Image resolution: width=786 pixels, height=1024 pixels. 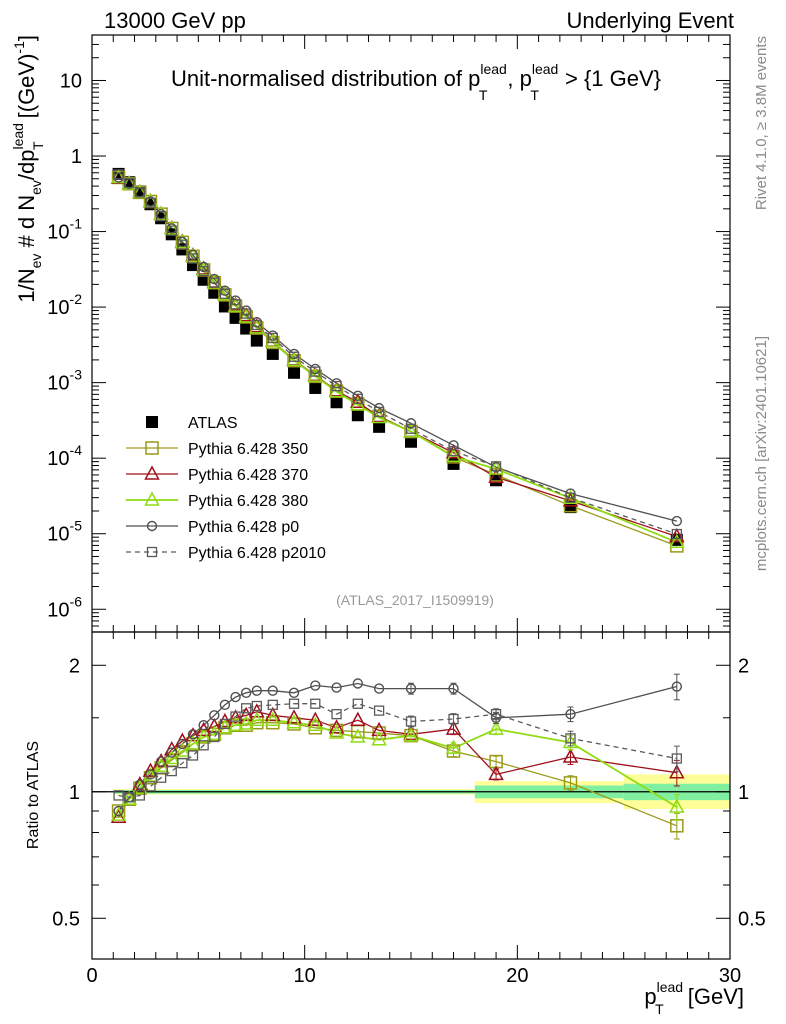 What do you see at coordinates (761, 453) in the screenshot?
I see `mcplots-label: mcplots.cern.ch [arXiv:2401.10621]` at bounding box center [761, 453].